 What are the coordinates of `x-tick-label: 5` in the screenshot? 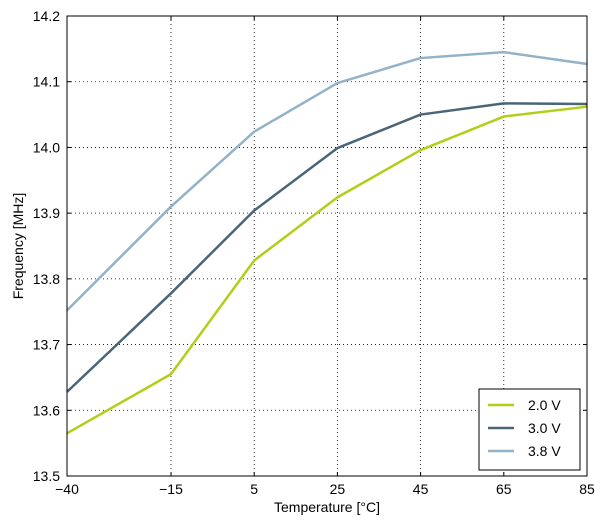 It's located at (254, 489).